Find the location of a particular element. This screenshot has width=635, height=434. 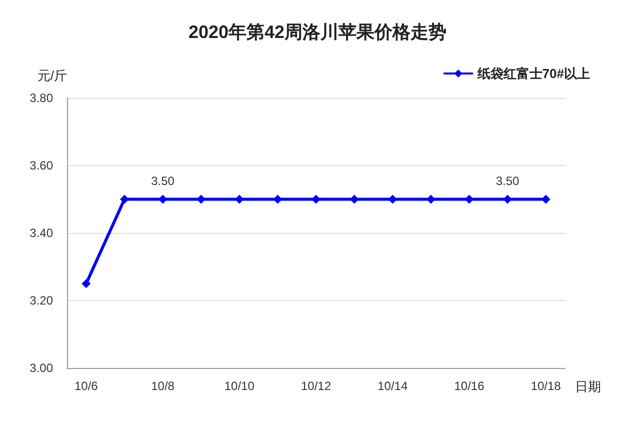

x-tick-label: 10/18 is located at coordinates (546, 386).